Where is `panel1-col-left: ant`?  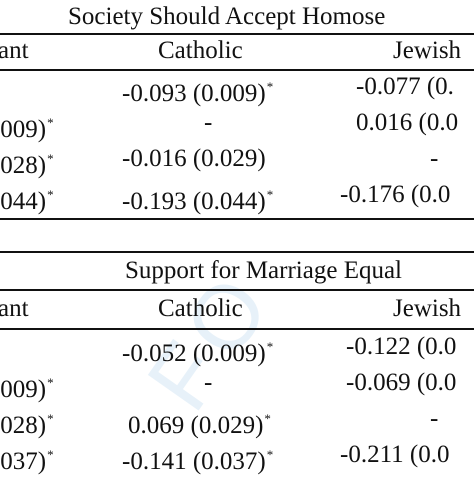 panel1-col-left: ant is located at coordinates (14, 50).